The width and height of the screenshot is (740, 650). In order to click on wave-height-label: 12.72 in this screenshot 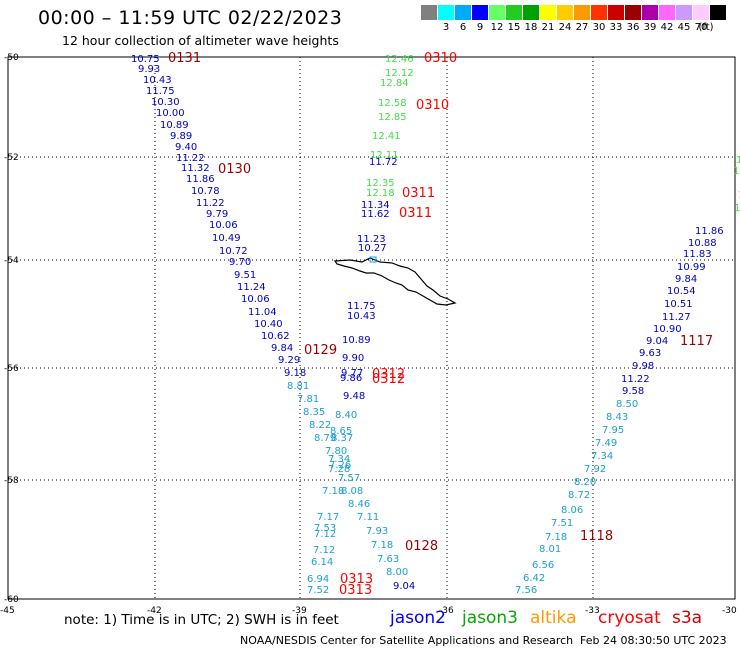, I will do `click(739, 195)`.